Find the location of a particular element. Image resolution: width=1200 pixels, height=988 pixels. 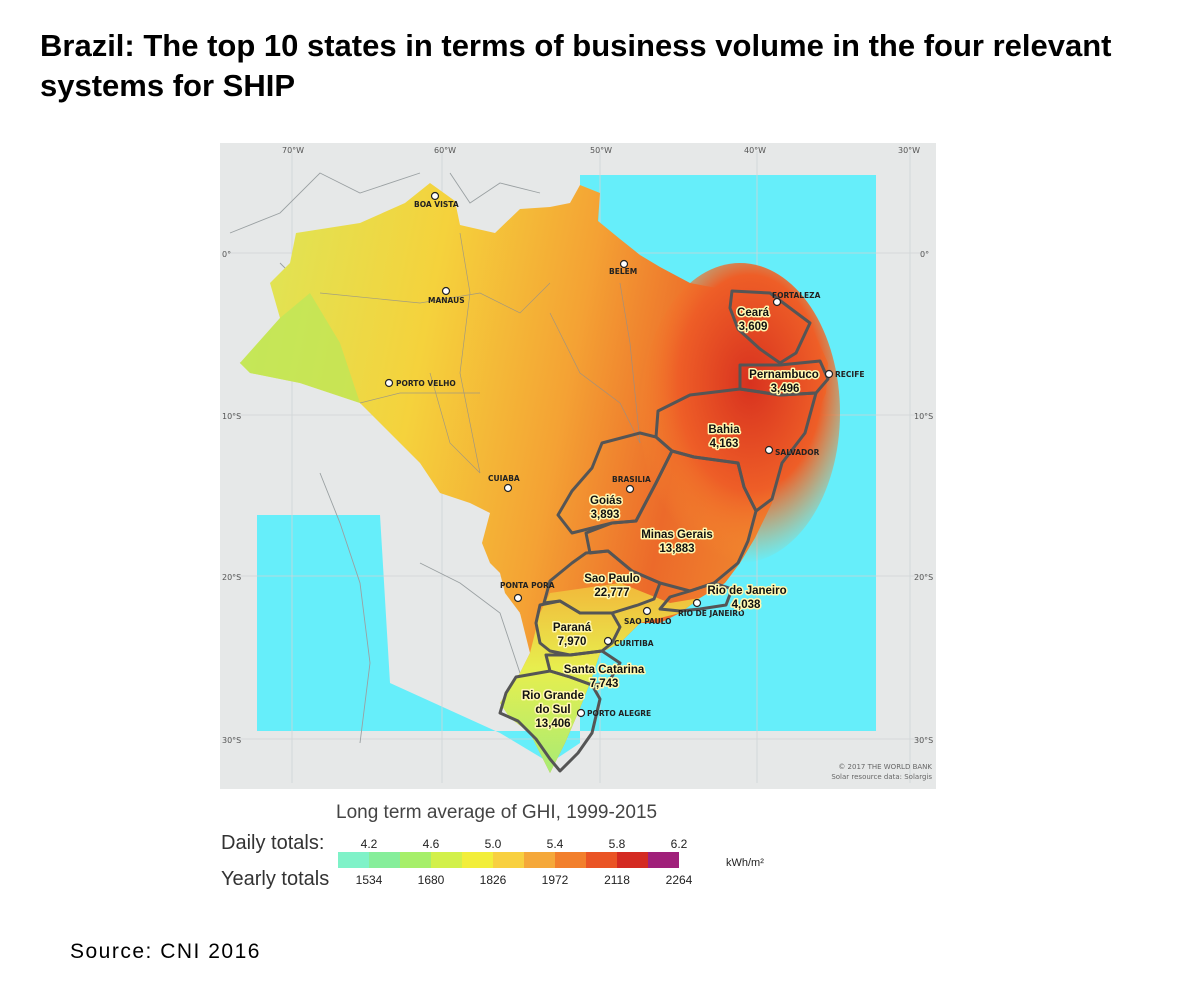

map-credit: © 2017 THE WORLD BANK is located at coordinates (885, 767).